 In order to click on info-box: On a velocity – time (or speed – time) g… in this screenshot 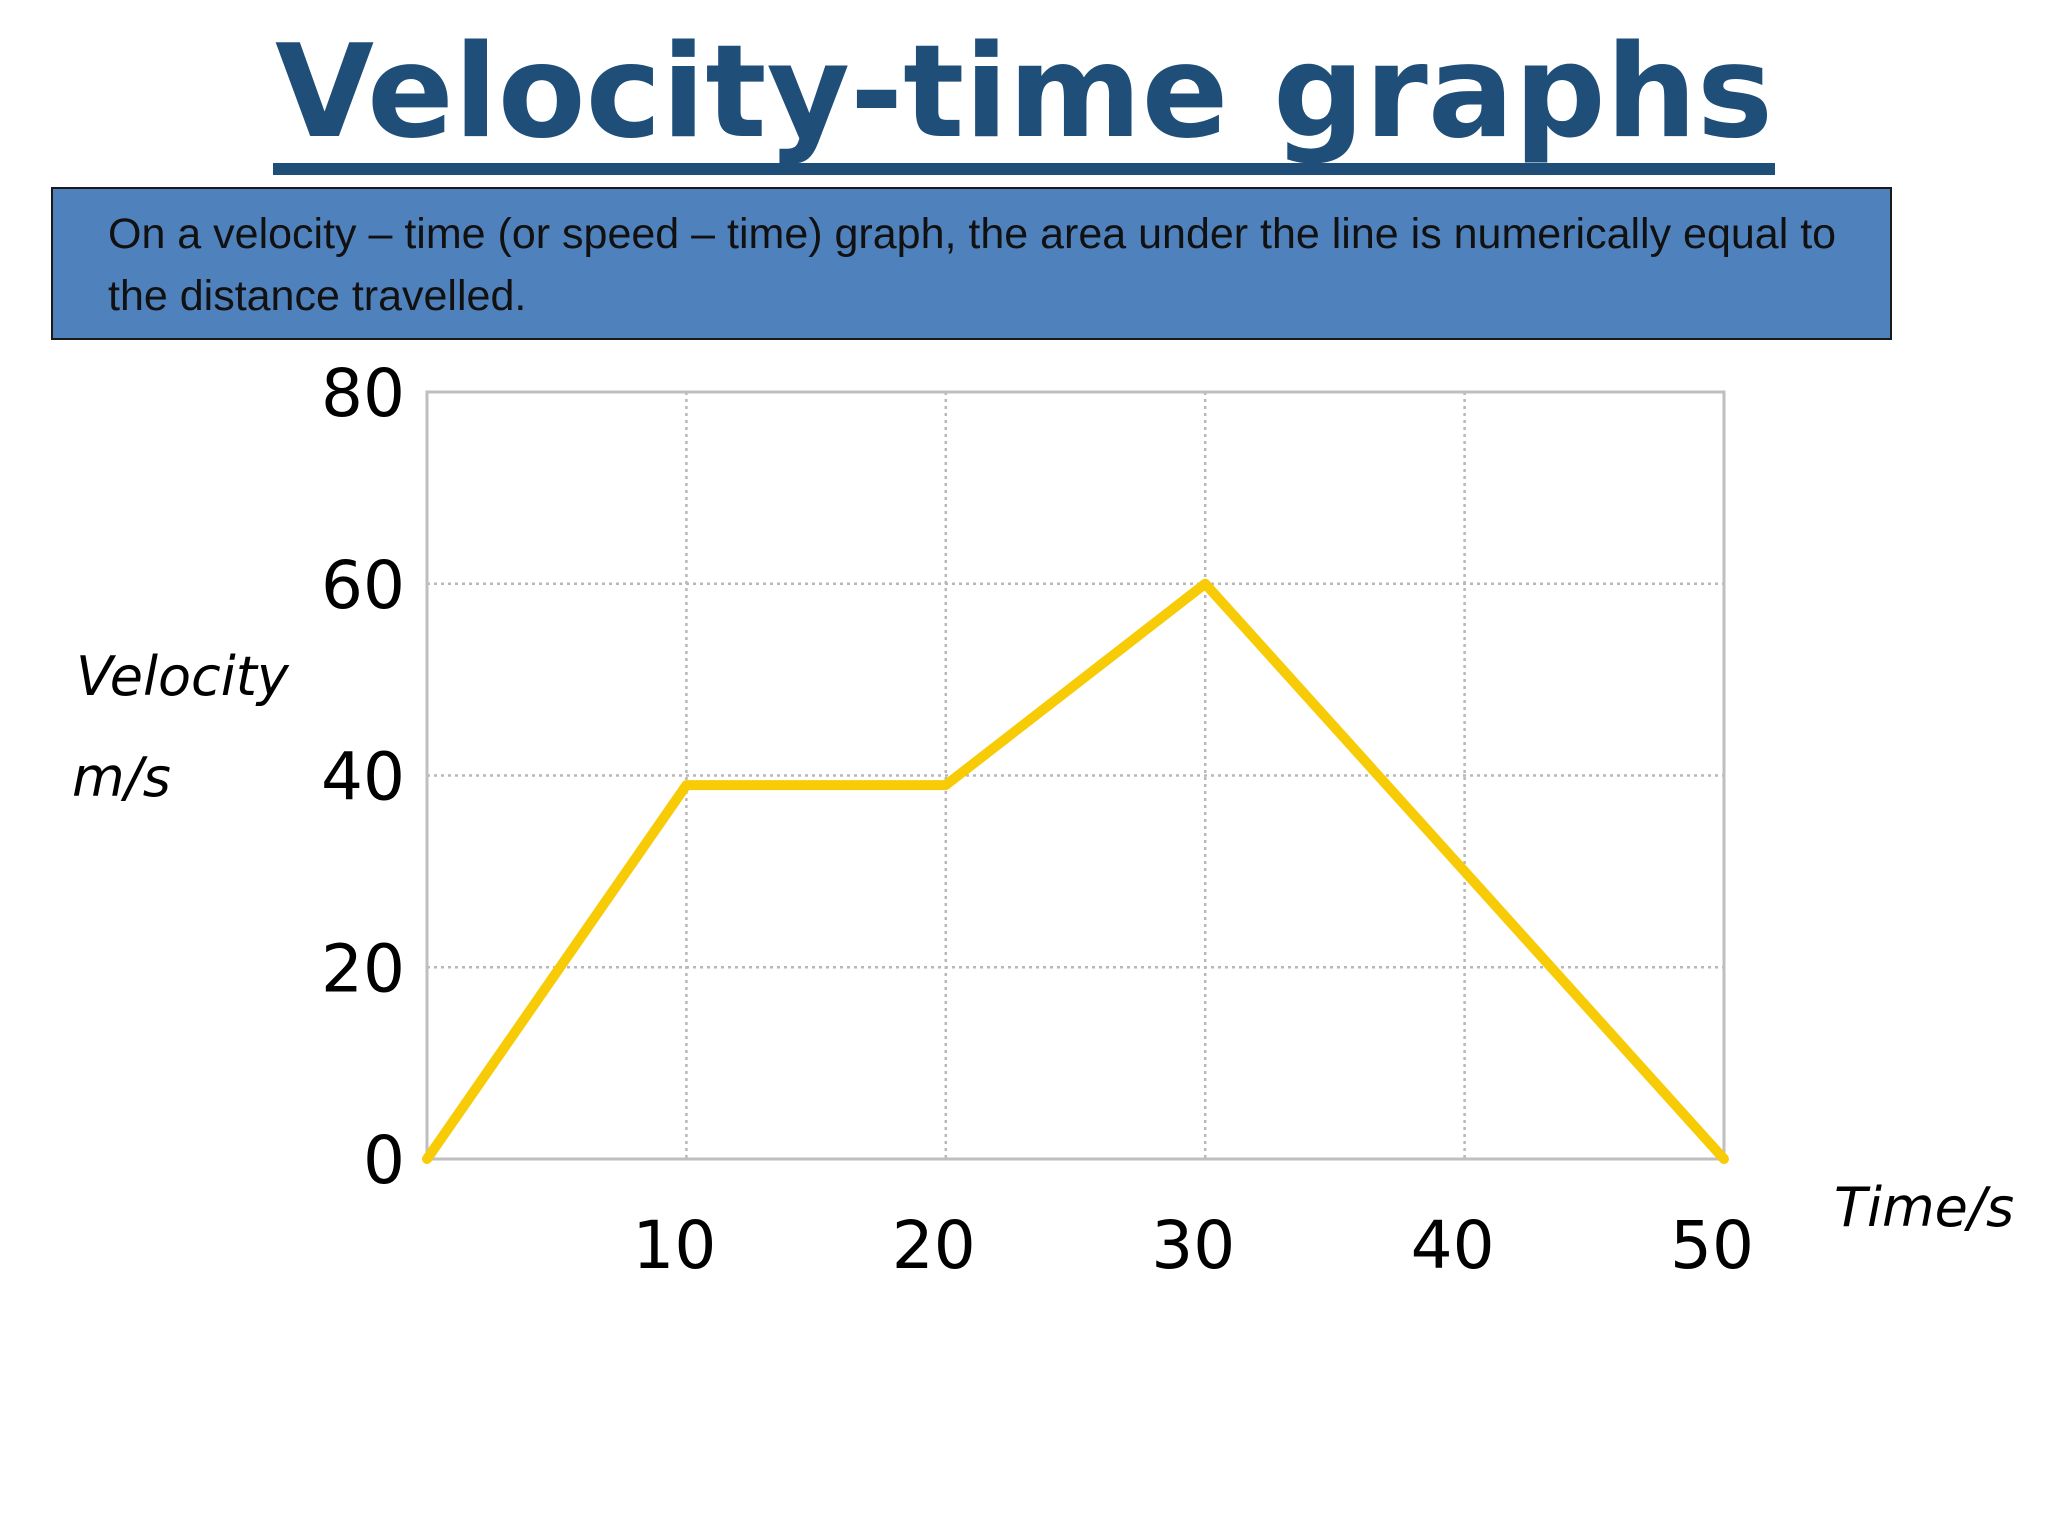, I will do `click(971, 263)`.